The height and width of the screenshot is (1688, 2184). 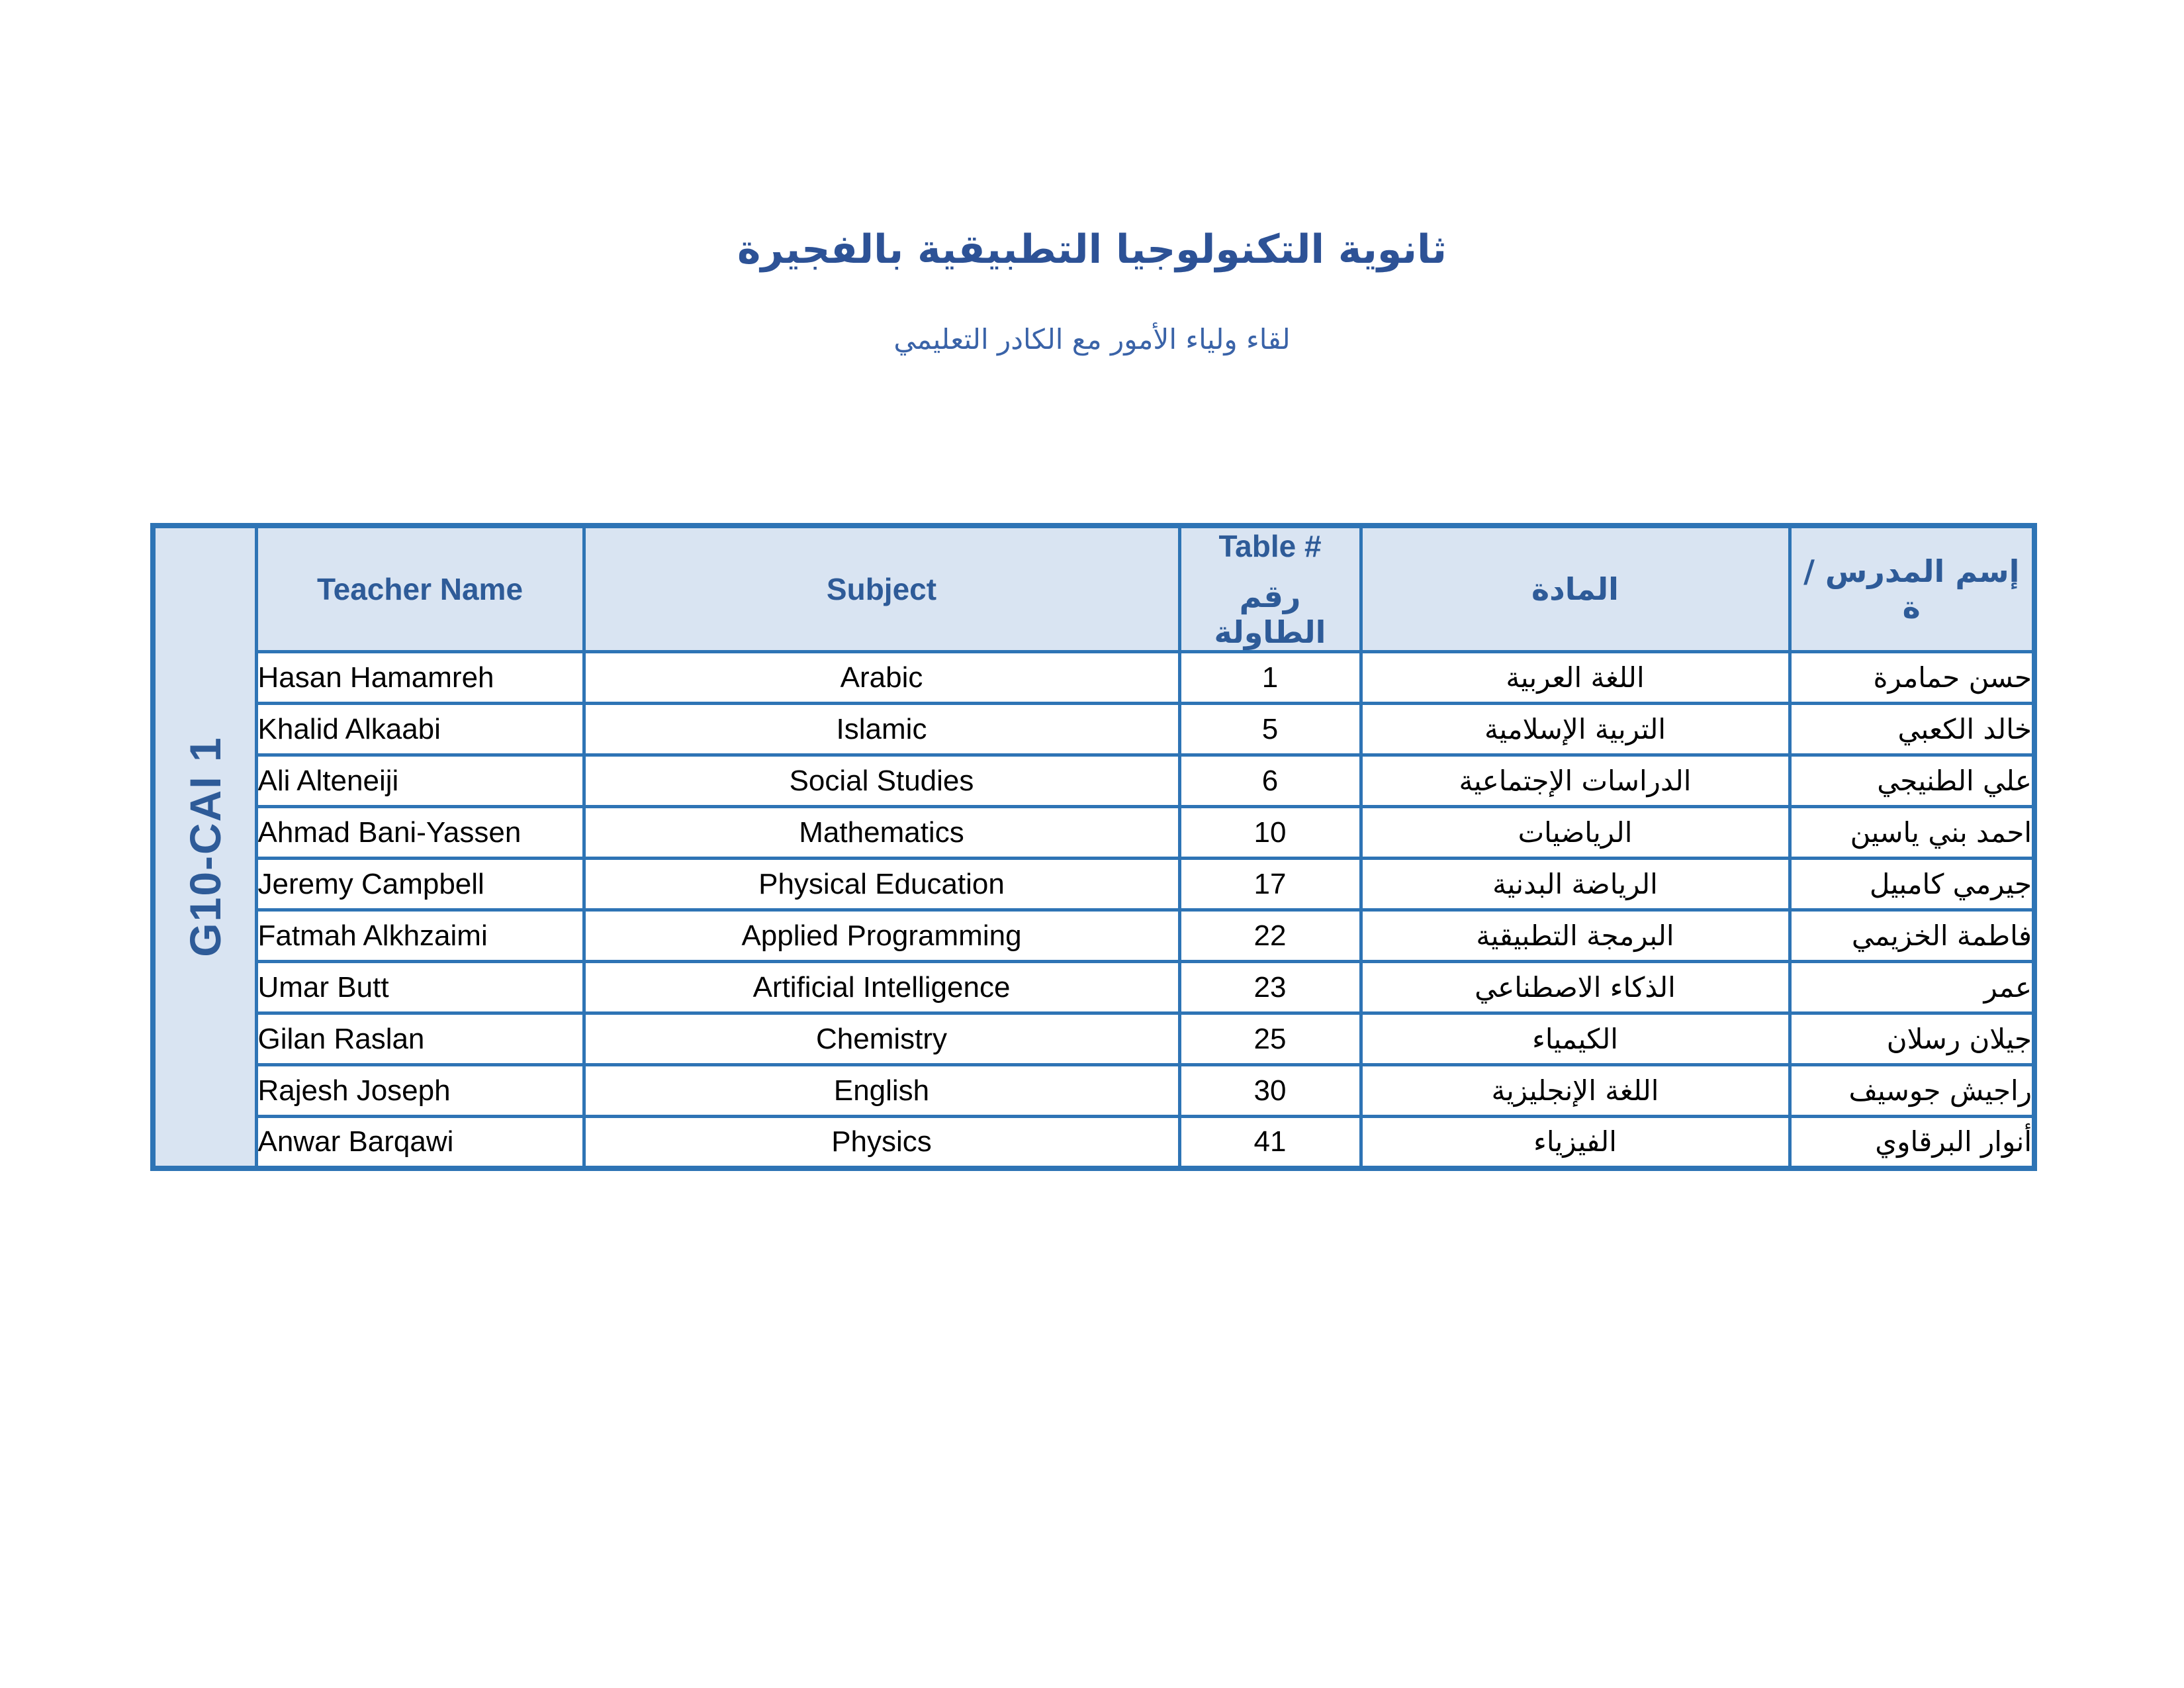 What do you see at coordinates (1092, 339) in the screenshot?
I see `page-subtitle: لقاء ولياء الأمور مع الكادر التعليمي` at bounding box center [1092, 339].